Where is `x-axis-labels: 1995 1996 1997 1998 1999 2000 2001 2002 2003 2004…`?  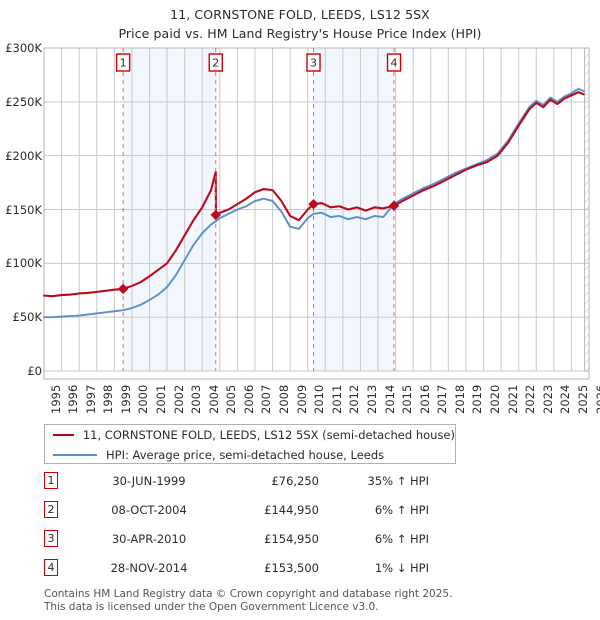 x-axis-labels: 1995 1996 1997 1998 1999 2000 2001 2002 2003 2004… is located at coordinates (300, 400).